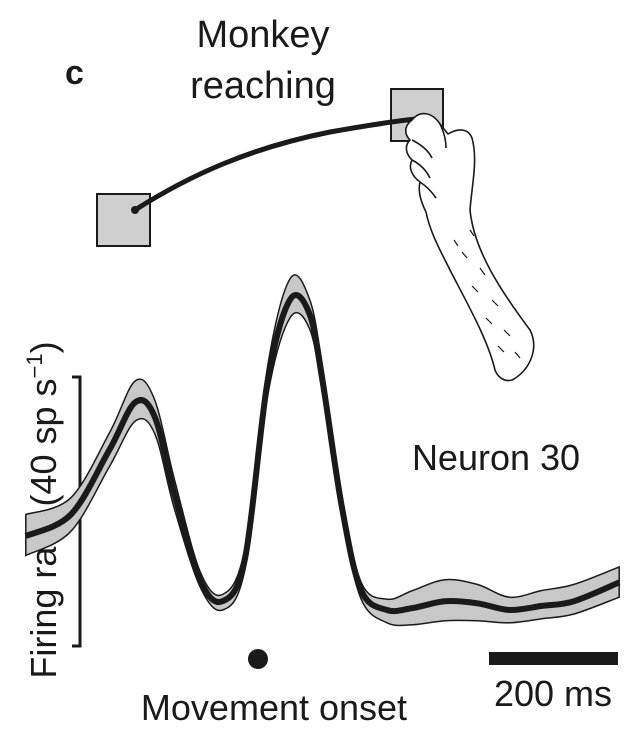  I want to click on neuron-label: Neuron 30, so click(496, 457).